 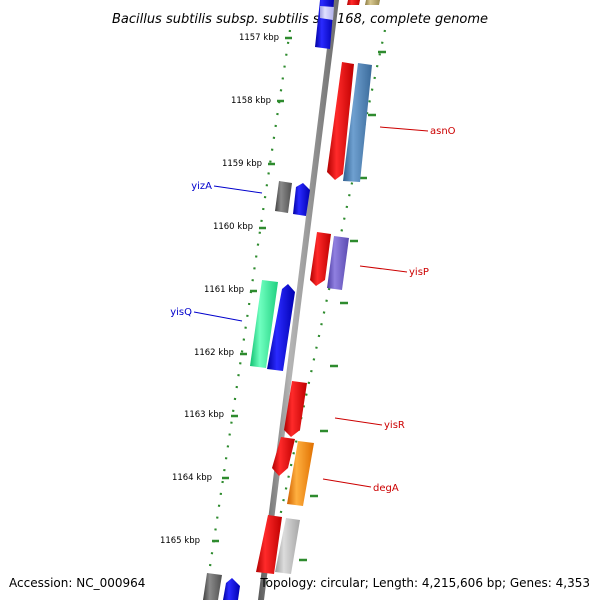 I want to click on gene-label-degA: degA, so click(x=386, y=488).